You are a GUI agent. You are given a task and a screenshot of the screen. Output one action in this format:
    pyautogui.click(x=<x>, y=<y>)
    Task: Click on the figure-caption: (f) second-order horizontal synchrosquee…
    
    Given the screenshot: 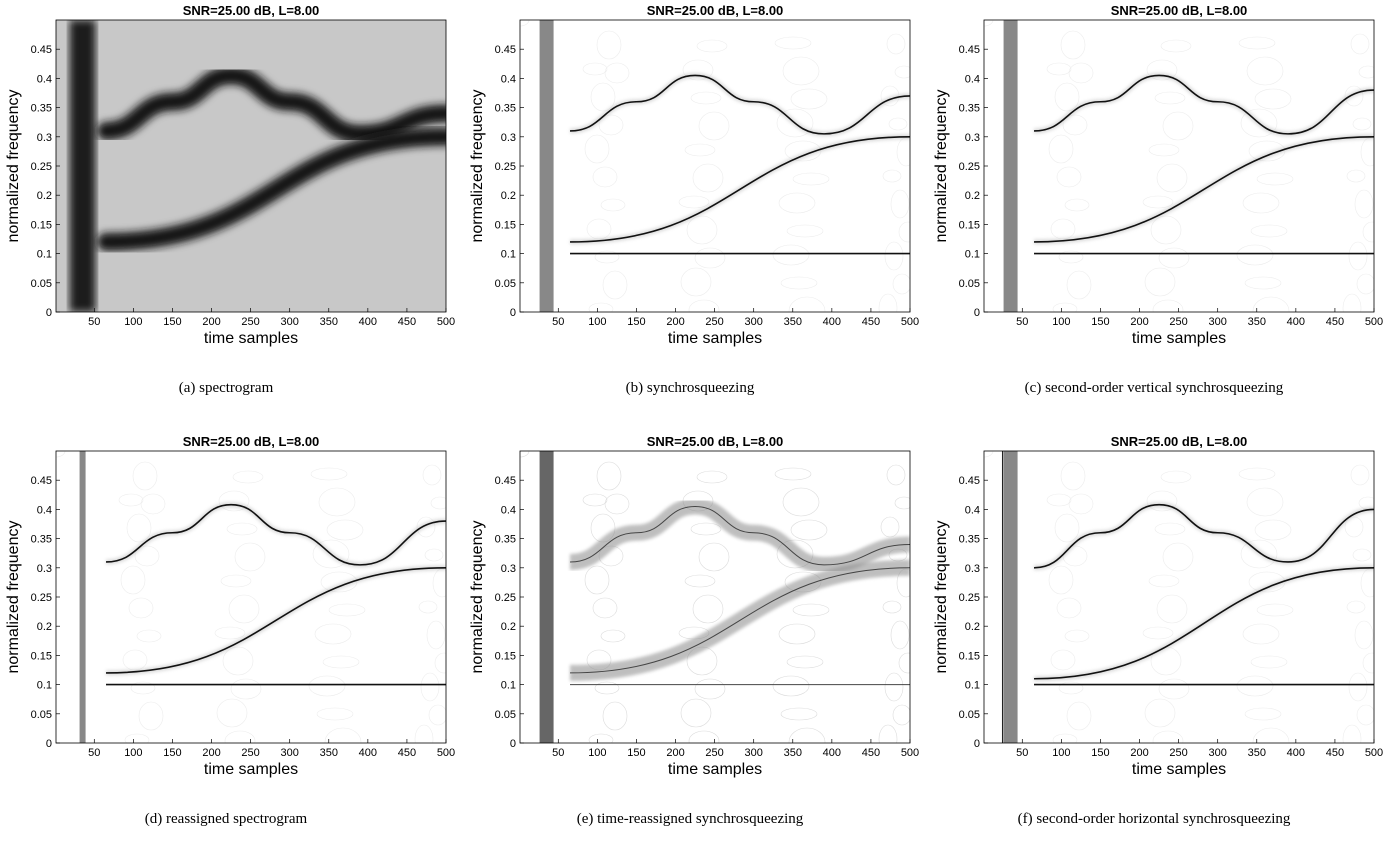 What is the action you would take?
    pyautogui.click(x=1154, y=819)
    